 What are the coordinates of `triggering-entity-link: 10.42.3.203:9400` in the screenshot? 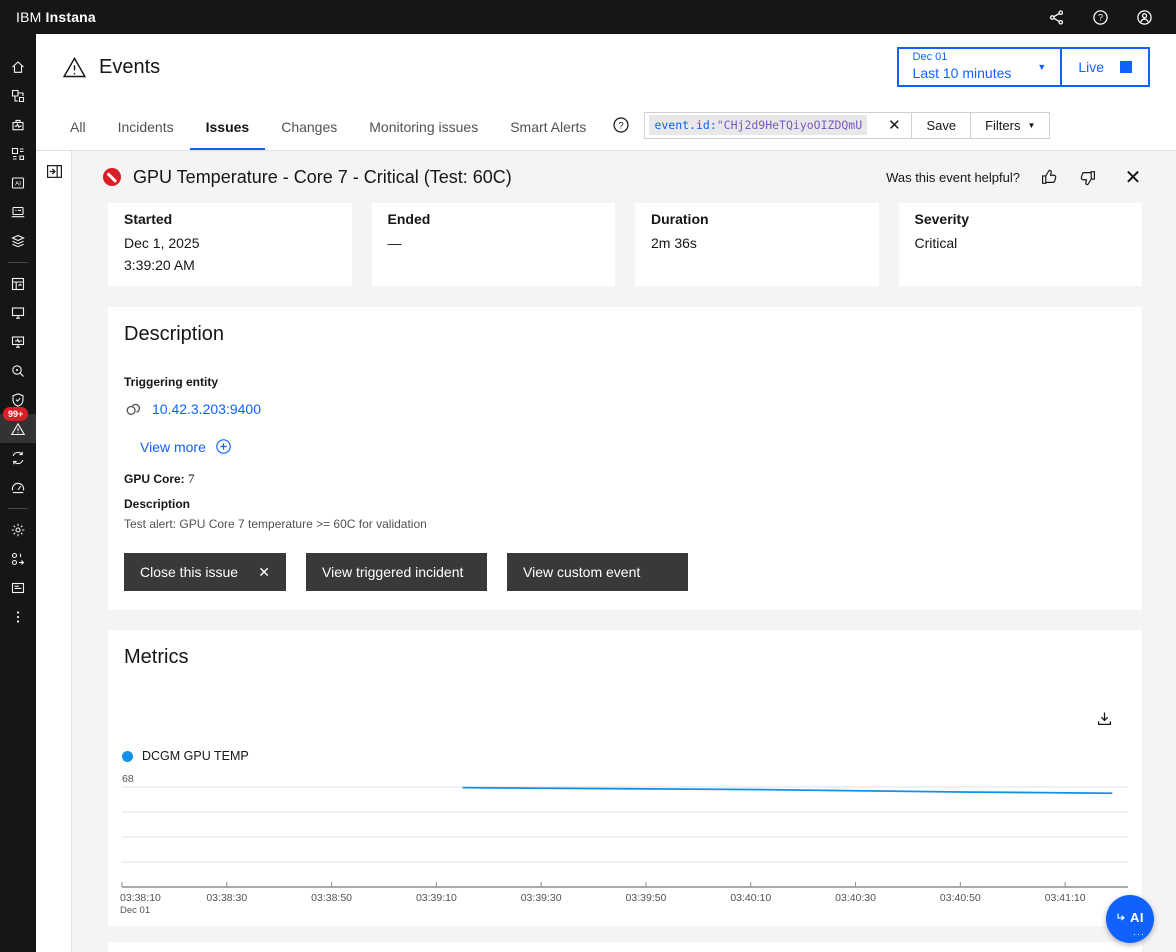 It's located at (206, 408).